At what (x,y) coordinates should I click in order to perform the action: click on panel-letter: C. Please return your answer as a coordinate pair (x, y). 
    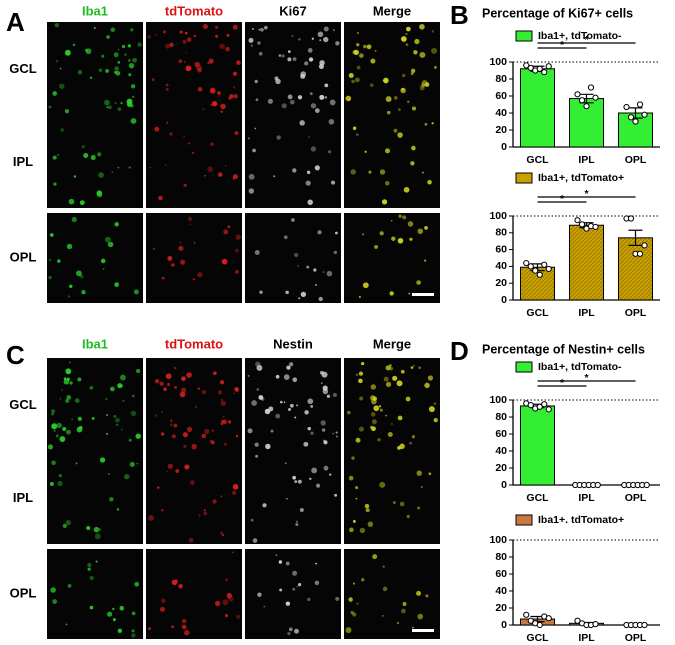
    Looking at the image, I should click on (15, 355).